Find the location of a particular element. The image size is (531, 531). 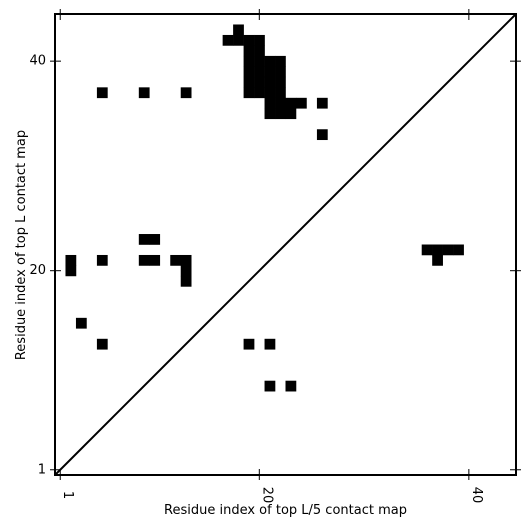

y-axis-title: Residue index of top L contact map is located at coordinates (21, 245).